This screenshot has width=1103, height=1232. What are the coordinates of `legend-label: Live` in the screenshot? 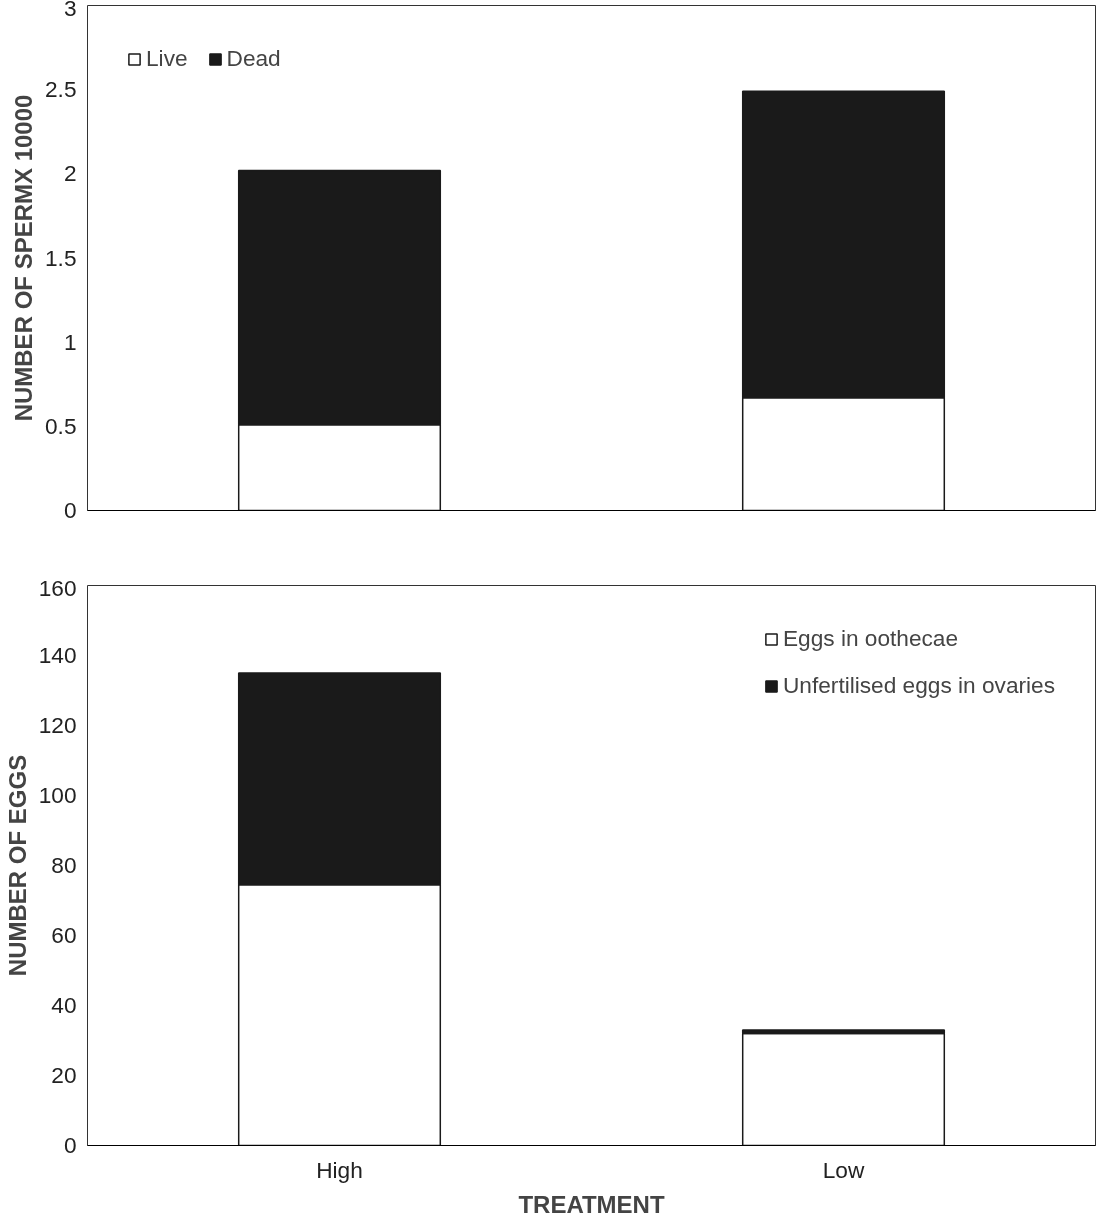 It's located at (167, 58).